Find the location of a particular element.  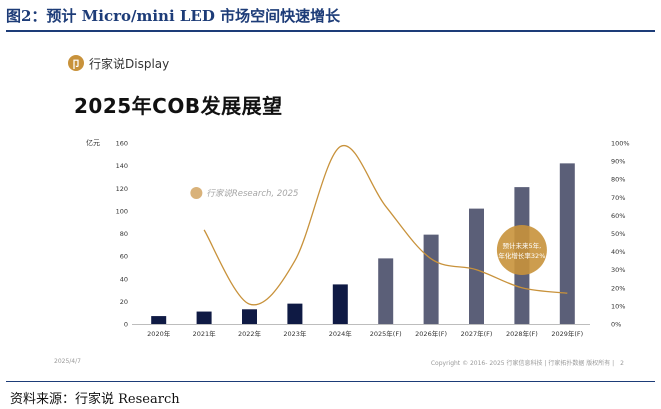

x-tick-label: 2024年 is located at coordinates (341, 333).